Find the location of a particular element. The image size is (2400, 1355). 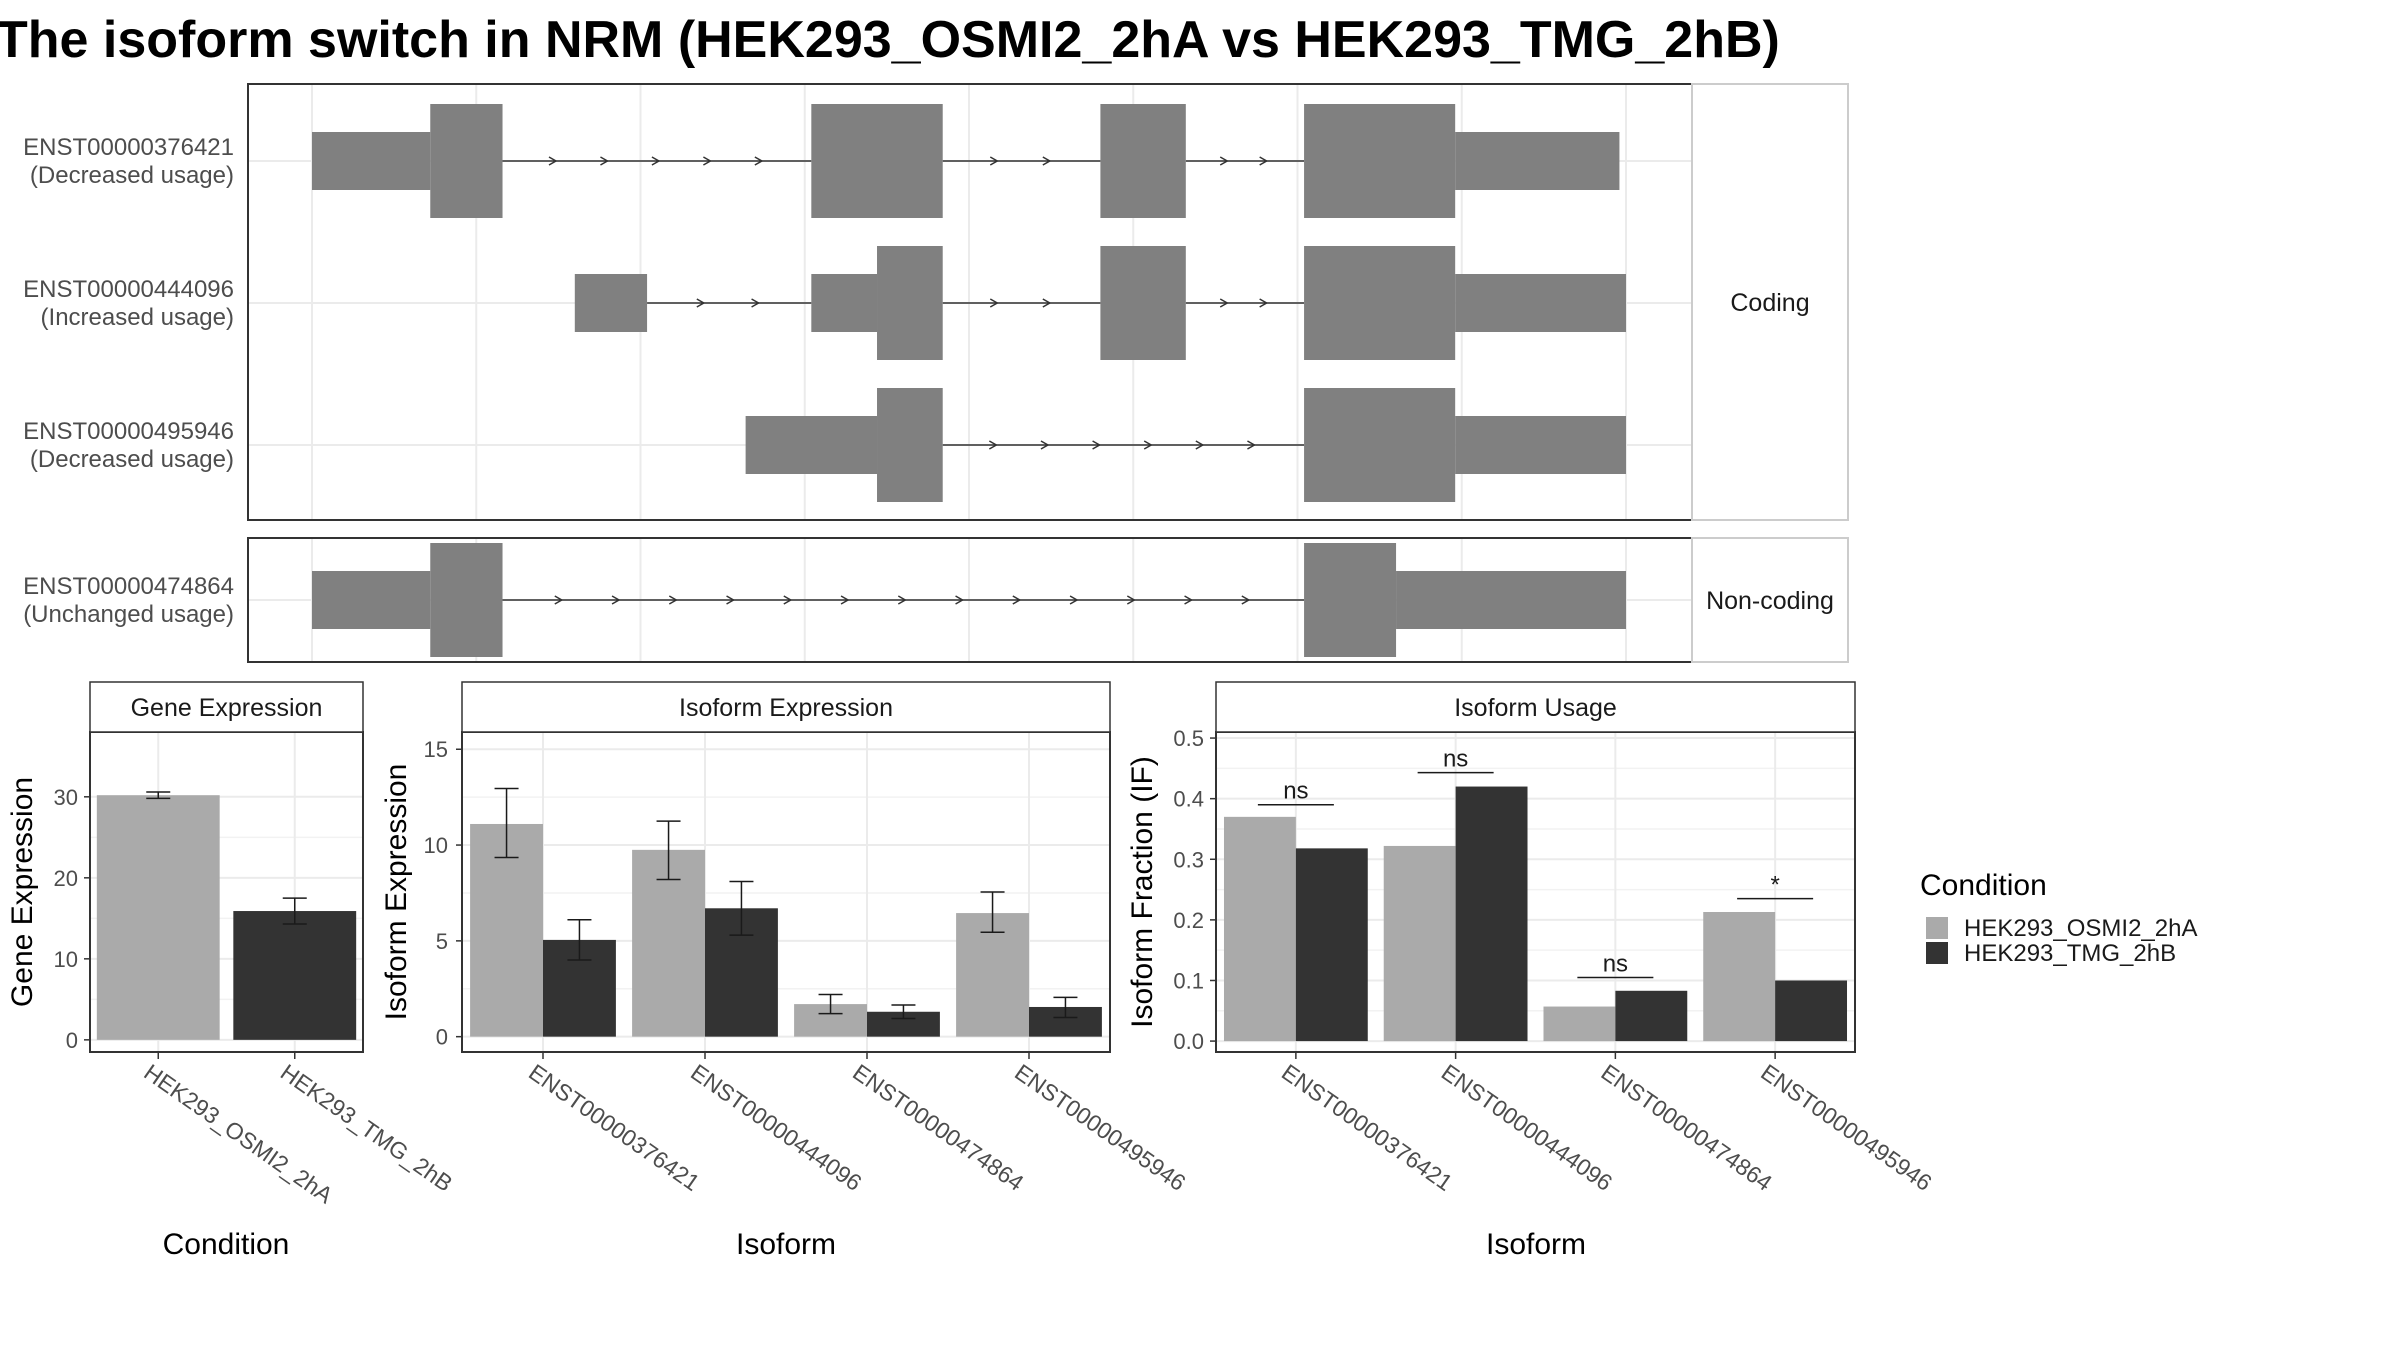

chart-strip-label: Isoform Expression is located at coordinates (786, 708).